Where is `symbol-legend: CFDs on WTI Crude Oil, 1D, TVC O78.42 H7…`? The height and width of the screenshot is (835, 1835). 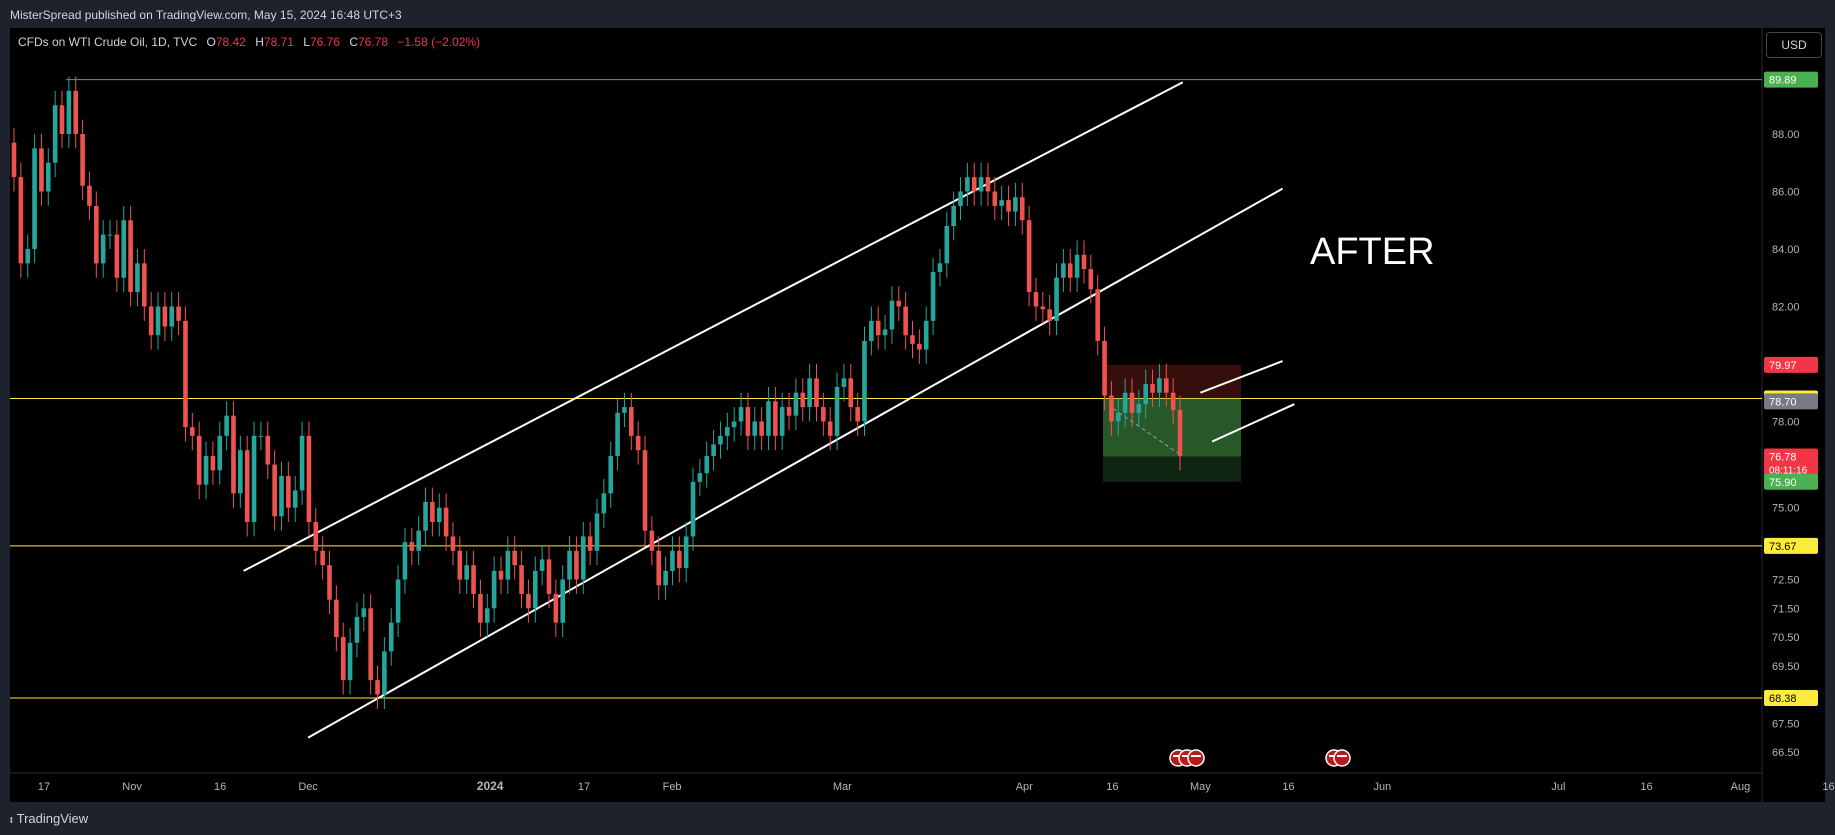 symbol-legend: CFDs on WTI Crude Oil, 1D, TVC O78.42 H7… is located at coordinates (249, 42).